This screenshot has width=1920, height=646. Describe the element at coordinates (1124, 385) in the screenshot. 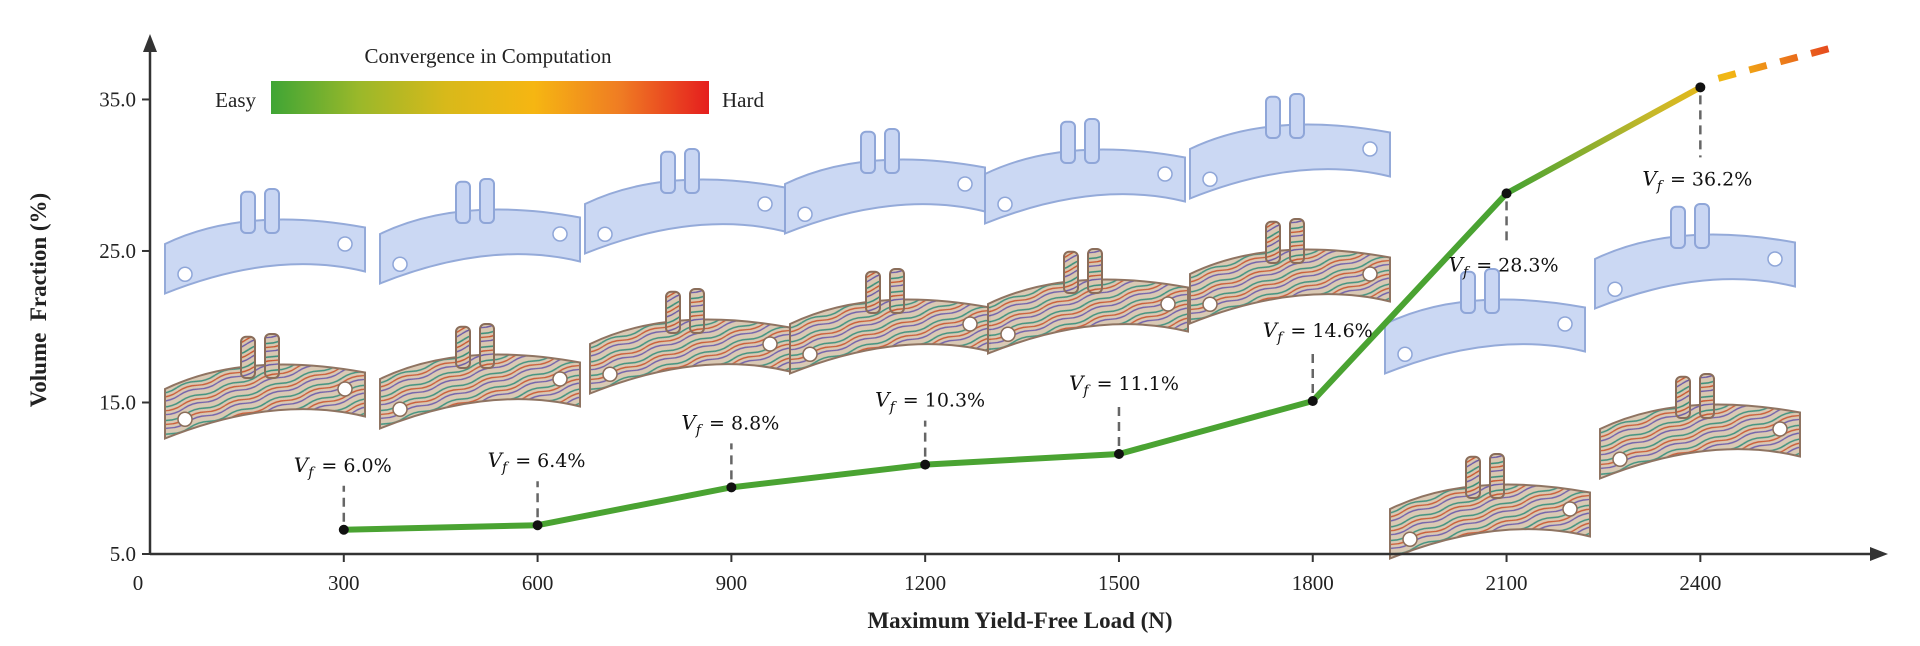

I see `annotation-label: Vf = 11.1%` at that location.